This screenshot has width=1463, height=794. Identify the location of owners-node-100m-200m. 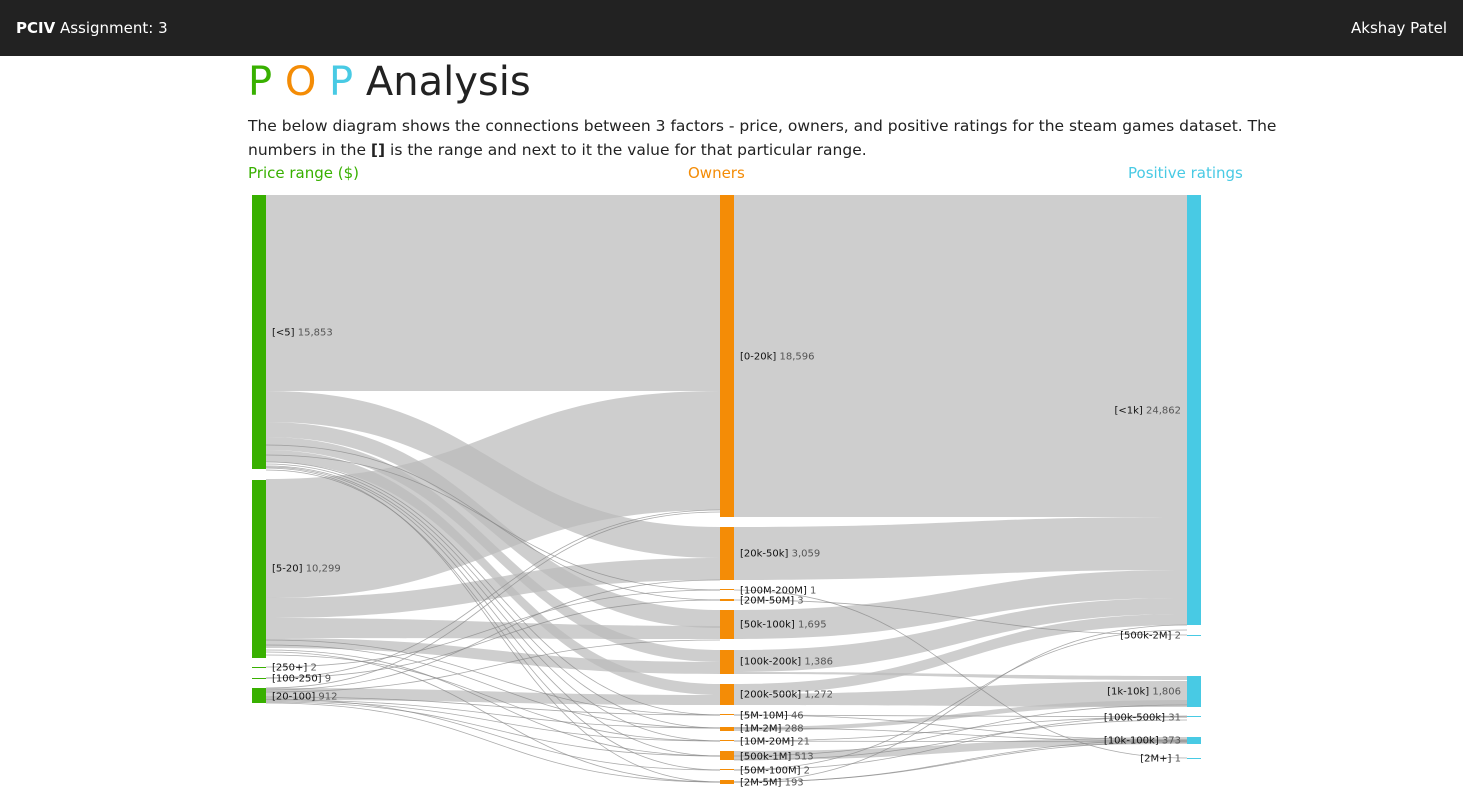
(727, 589).